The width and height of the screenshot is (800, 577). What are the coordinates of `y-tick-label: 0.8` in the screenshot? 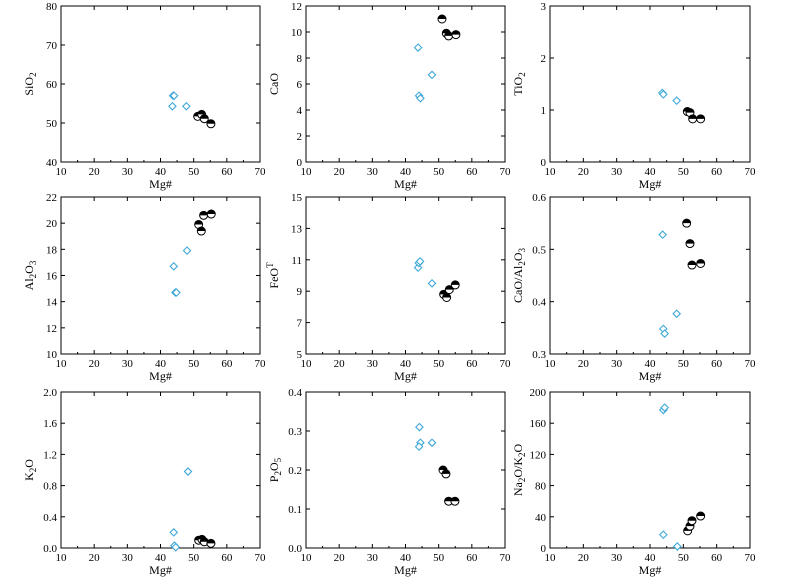 It's located at (50, 487).